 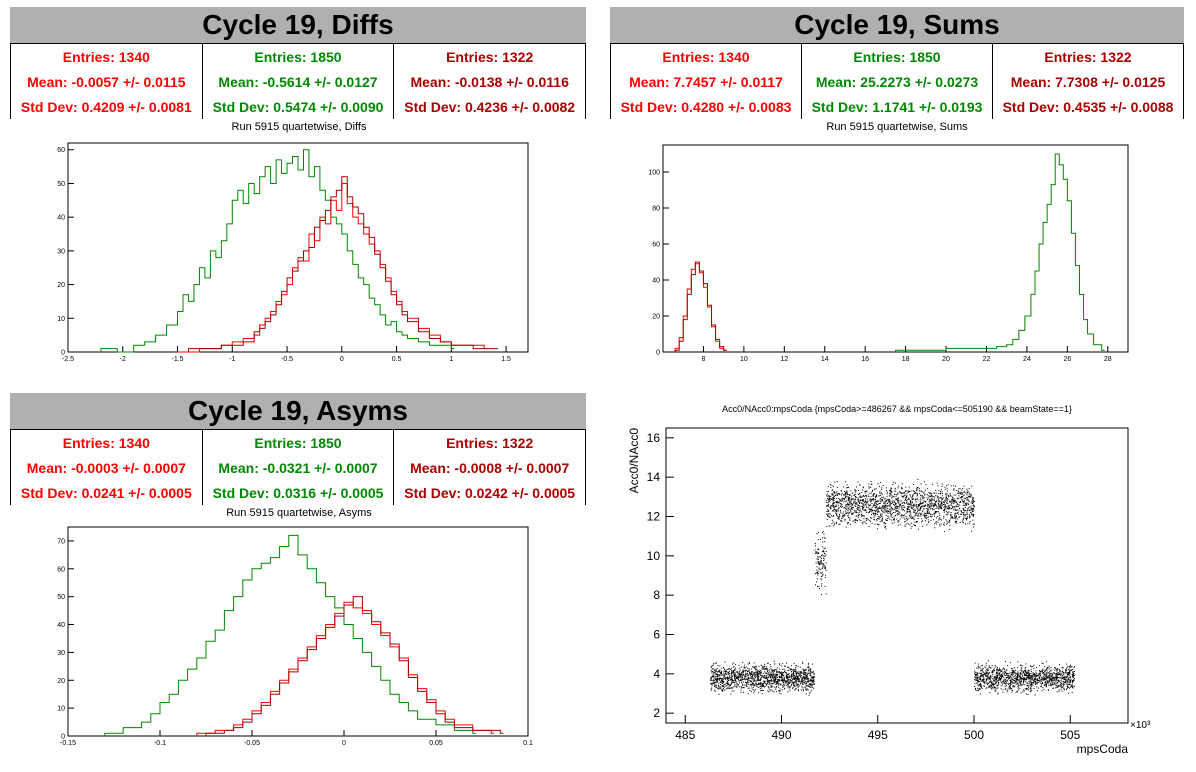 I want to click on stat-mean: Mean: 25.2273 +/- 0.0273, so click(x=897, y=81).